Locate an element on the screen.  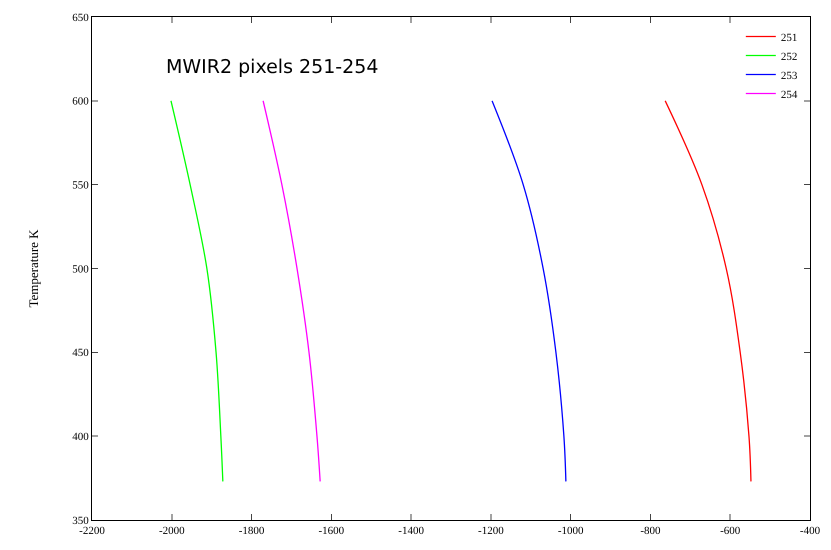
x-tick-label: -600 is located at coordinates (730, 531).